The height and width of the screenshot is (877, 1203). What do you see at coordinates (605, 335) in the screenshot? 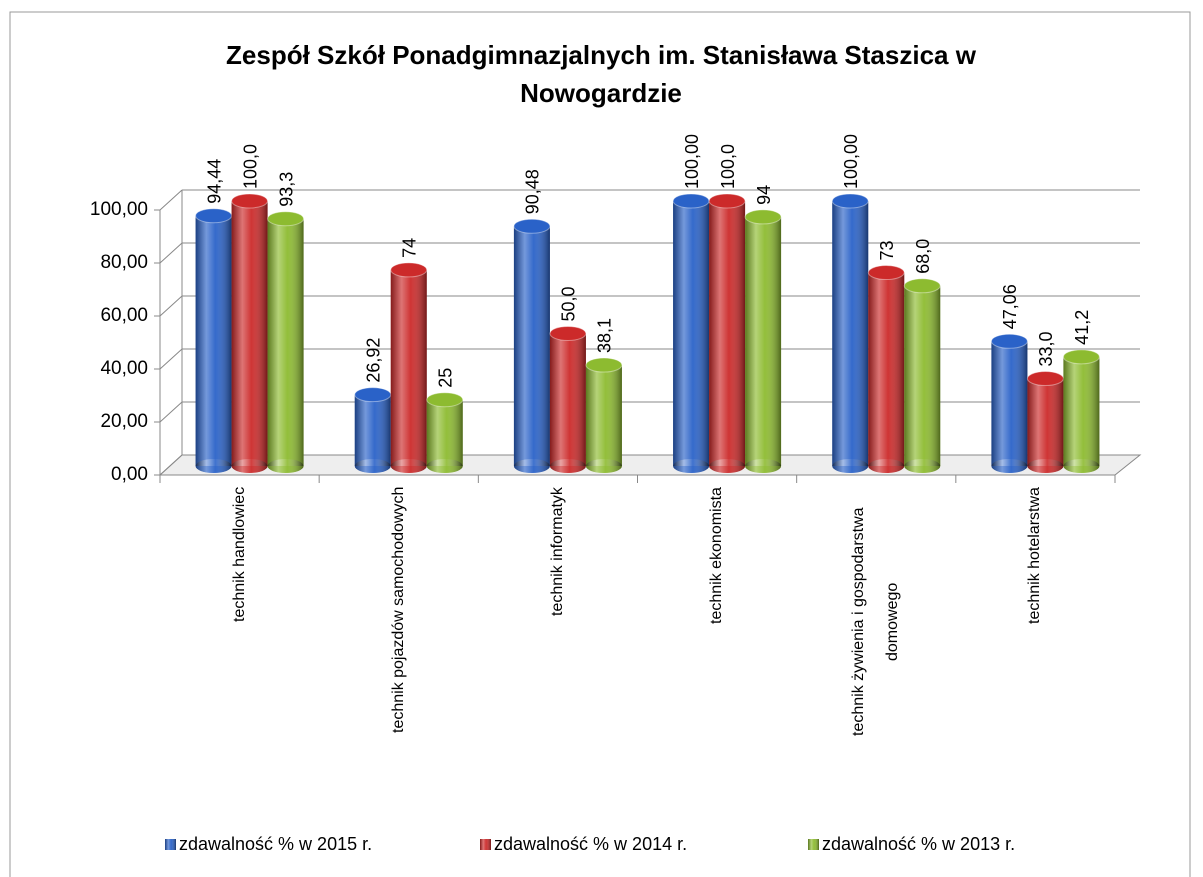
I see `value-label: 38,1` at bounding box center [605, 335].